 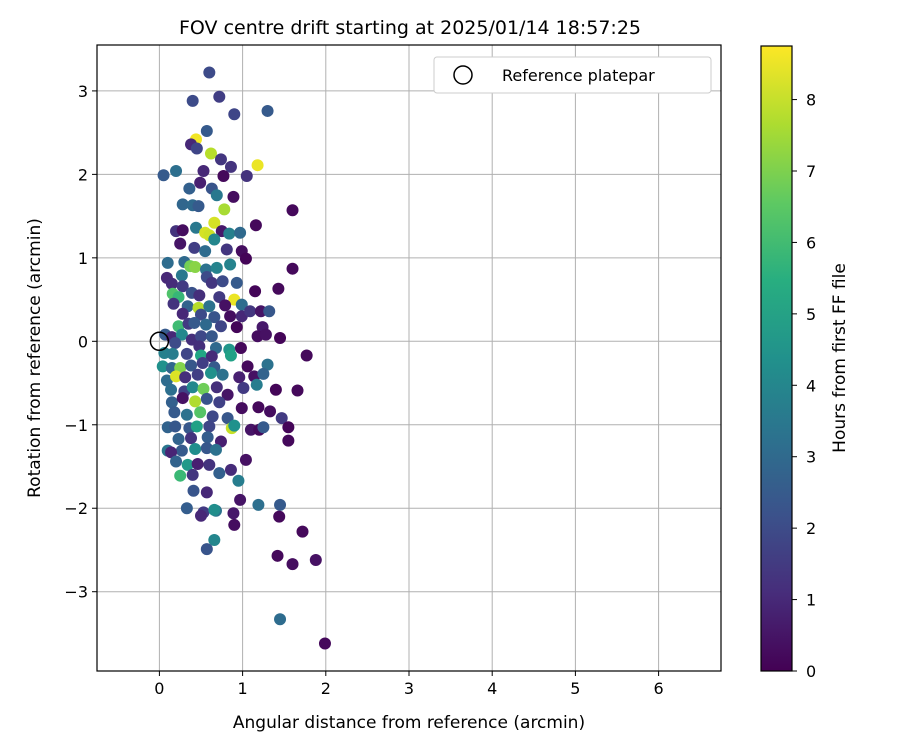 I want to click on x-tick-label: 2, so click(x=326, y=688).